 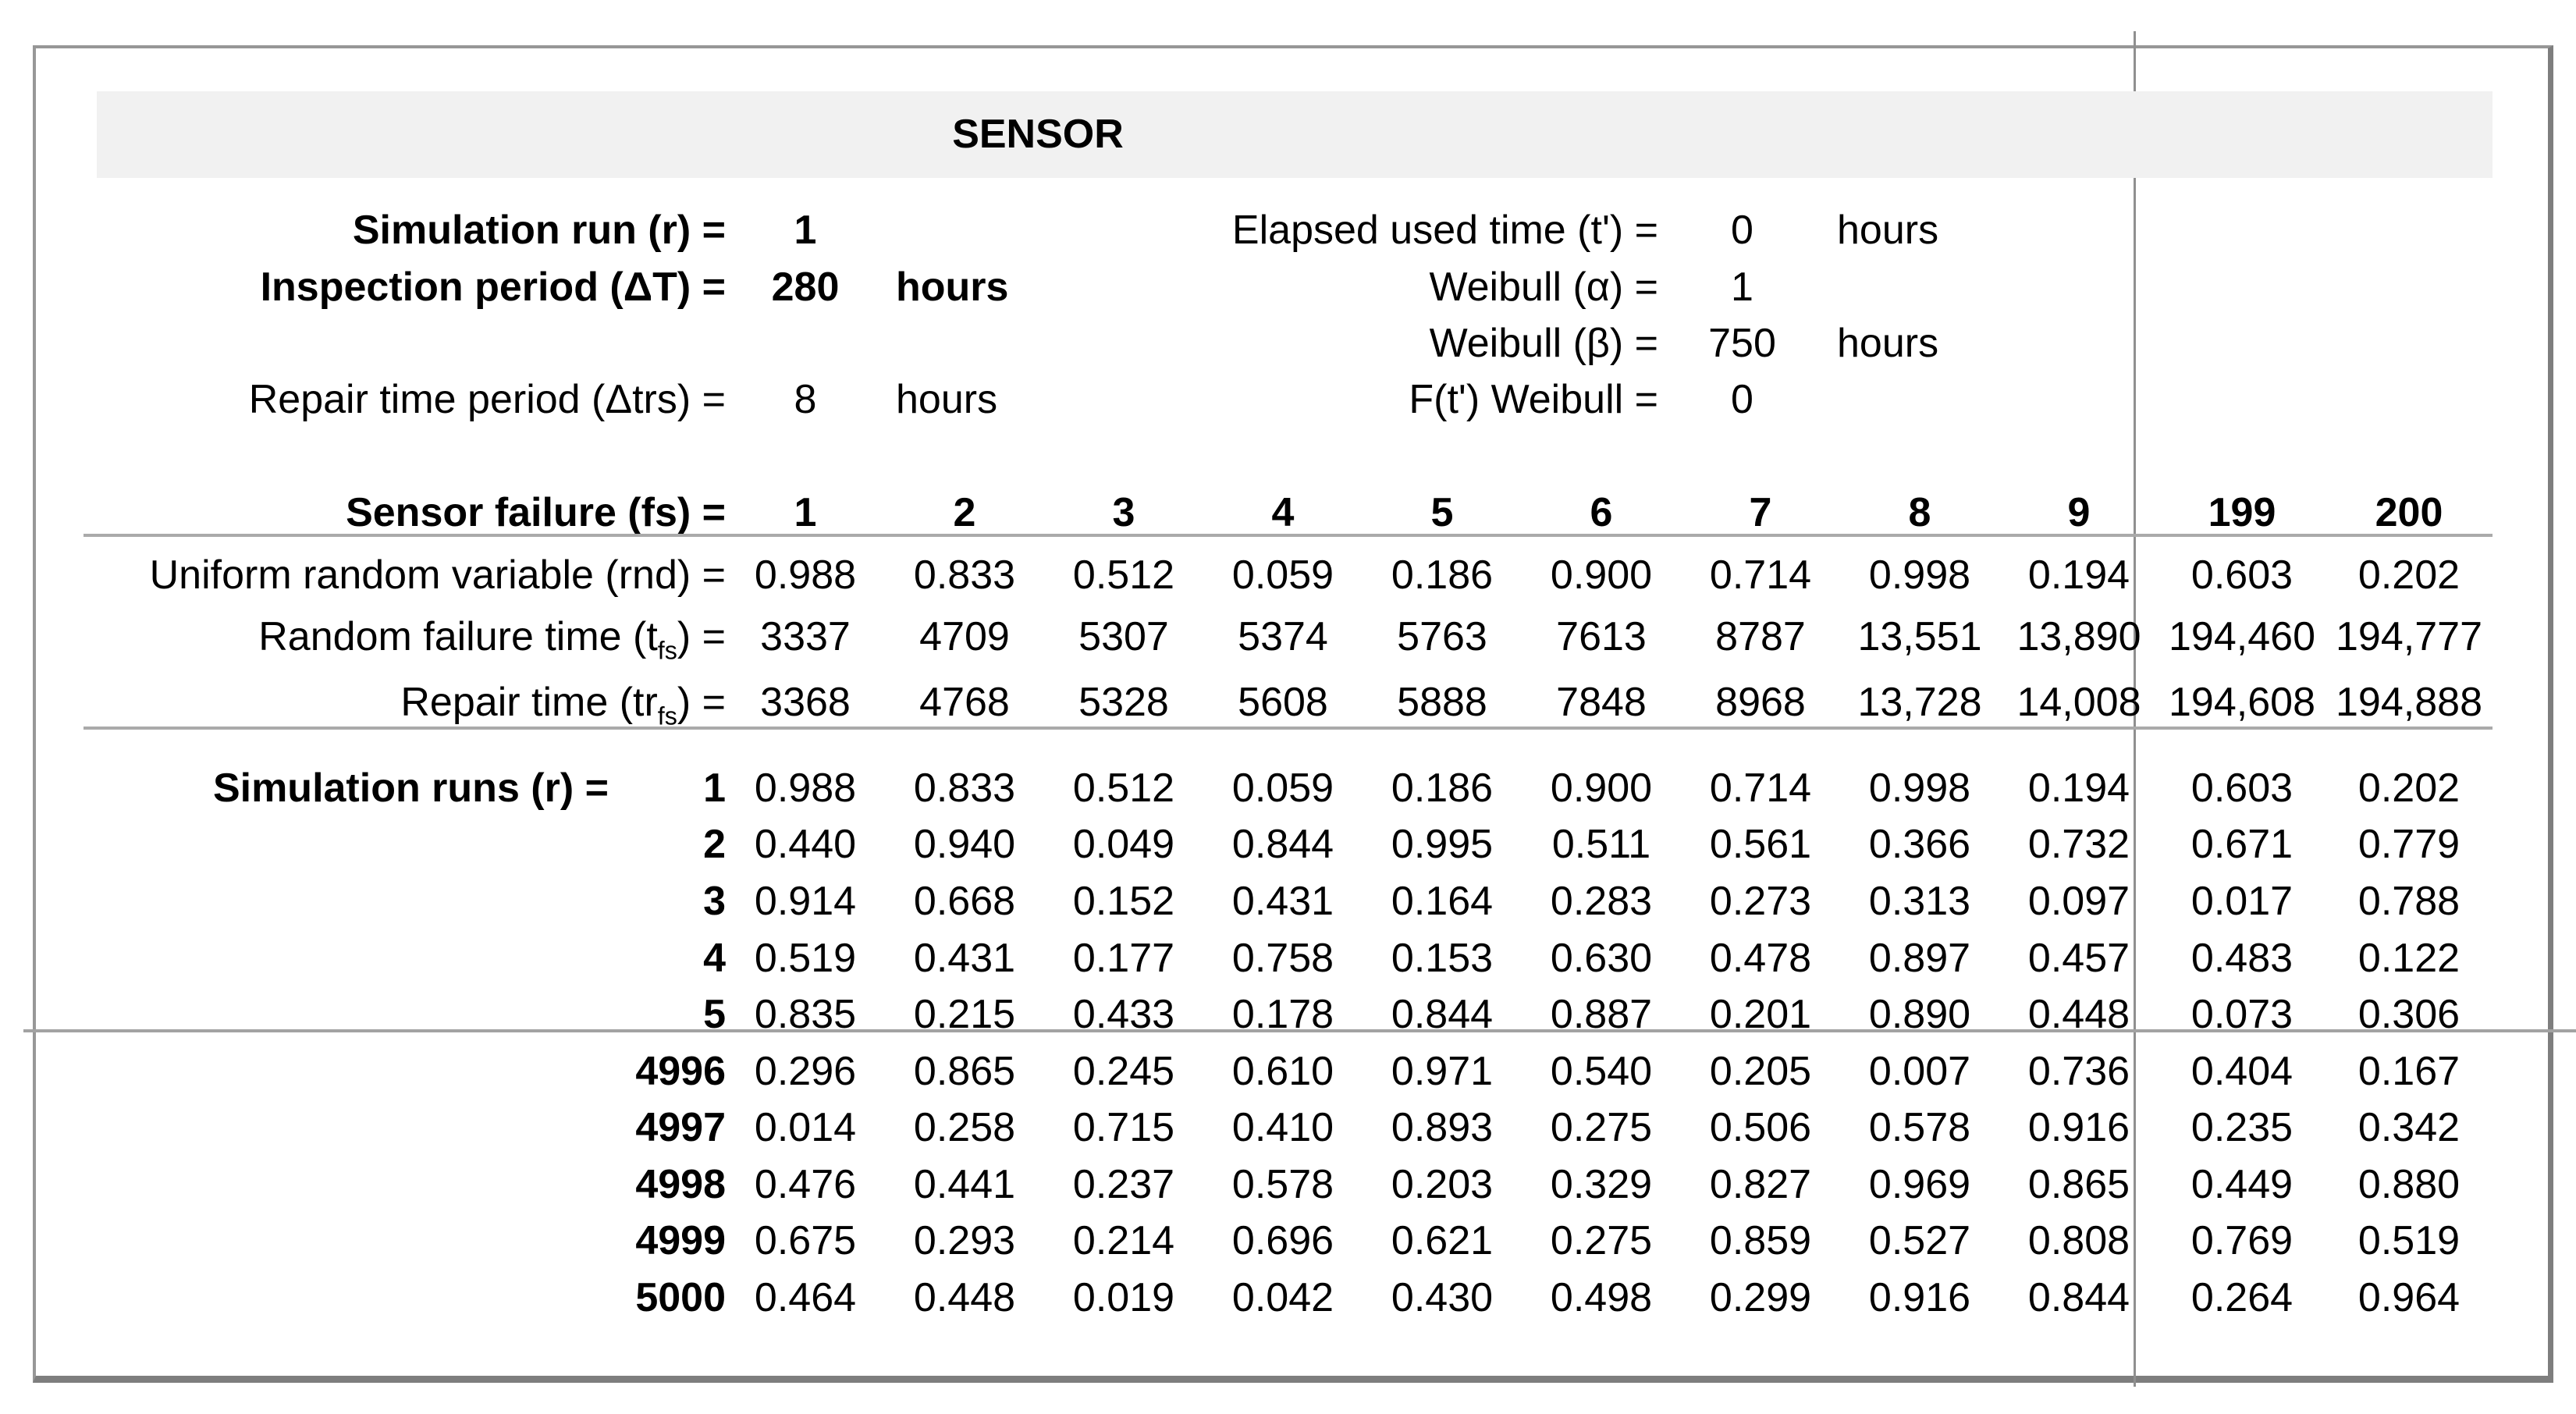 I want to click on cell-value: 0.540, so click(x=1602, y=1071).